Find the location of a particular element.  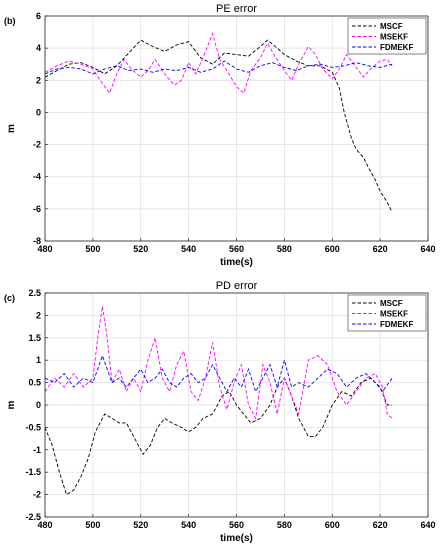

y-tick-label: -6 is located at coordinates (37, 209).